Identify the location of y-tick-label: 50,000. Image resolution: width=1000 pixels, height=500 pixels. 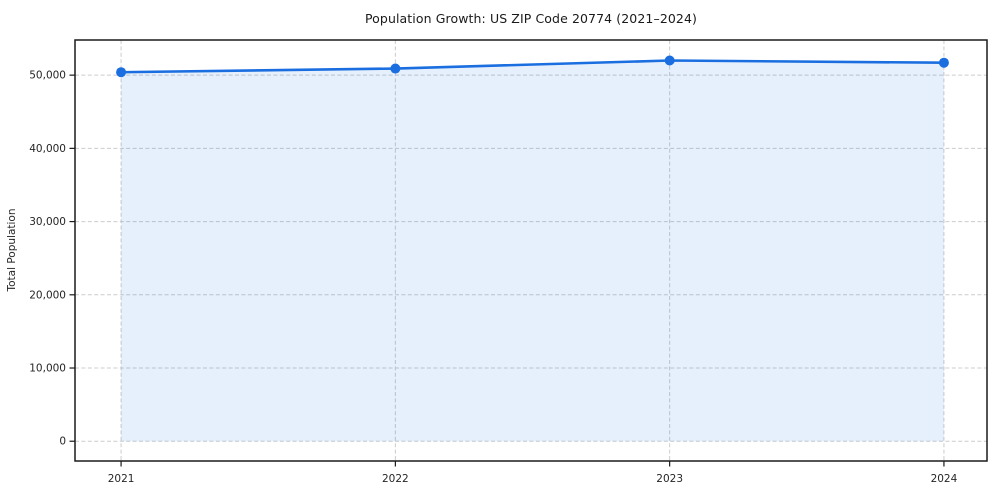
(47, 76).